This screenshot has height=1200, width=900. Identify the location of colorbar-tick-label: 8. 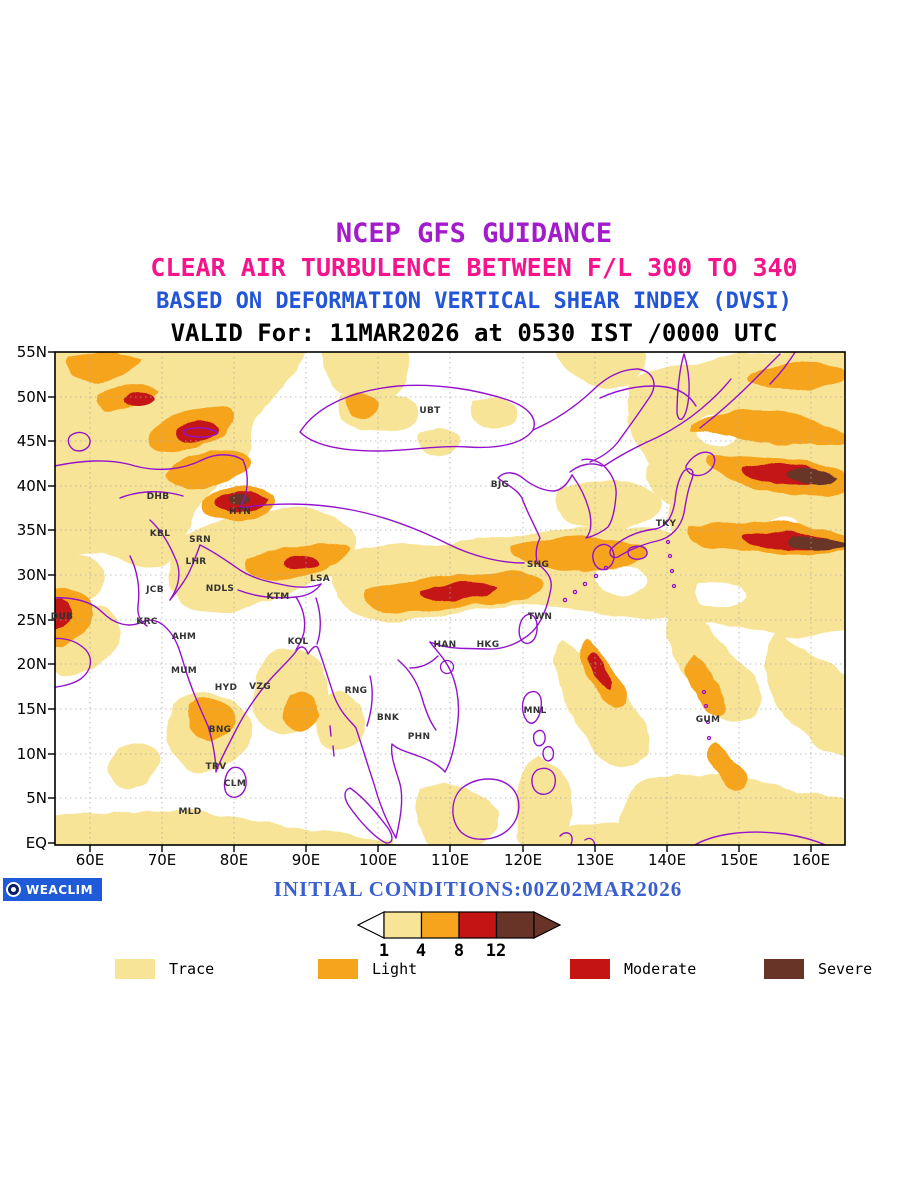
(459, 951).